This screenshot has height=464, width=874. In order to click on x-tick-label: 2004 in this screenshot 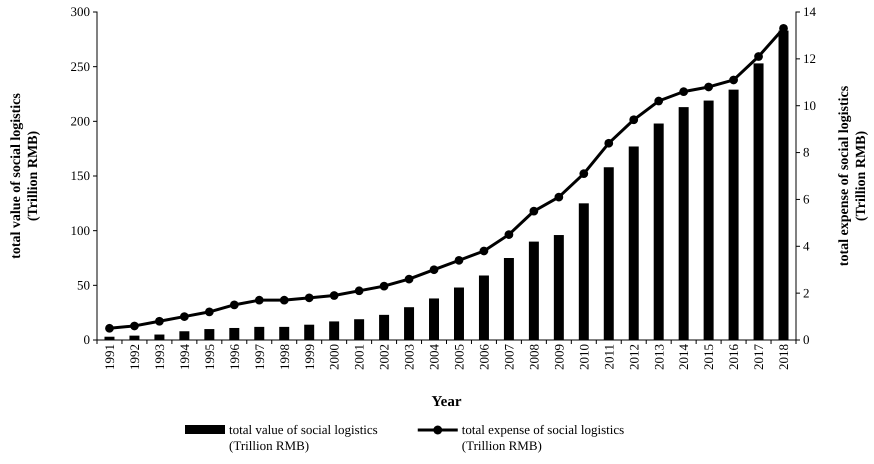, I will do `click(434, 357)`.